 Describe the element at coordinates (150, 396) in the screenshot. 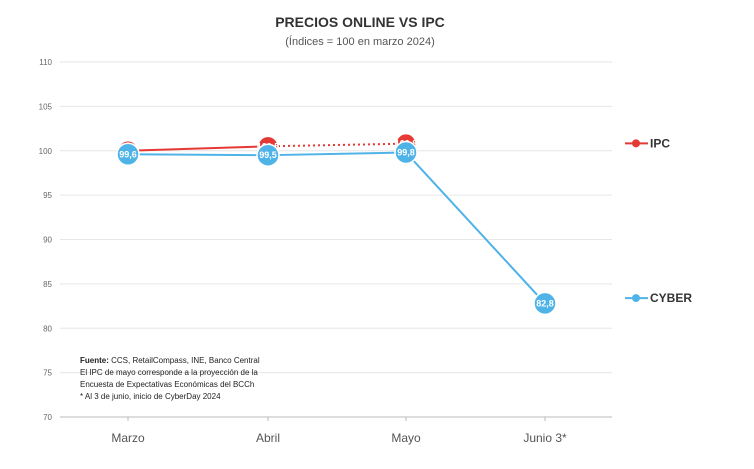

I see `note-line-3: * Al 3 de junio, inicio de CyberDay 2024` at that location.